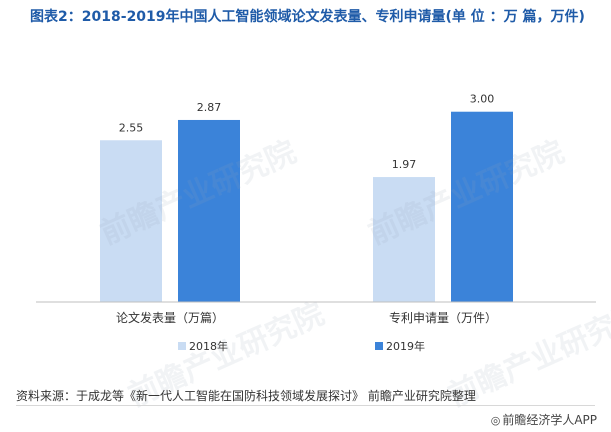 This screenshot has width=611, height=432. I want to click on category-label: 论文发表量（万篇）, so click(170, 317).